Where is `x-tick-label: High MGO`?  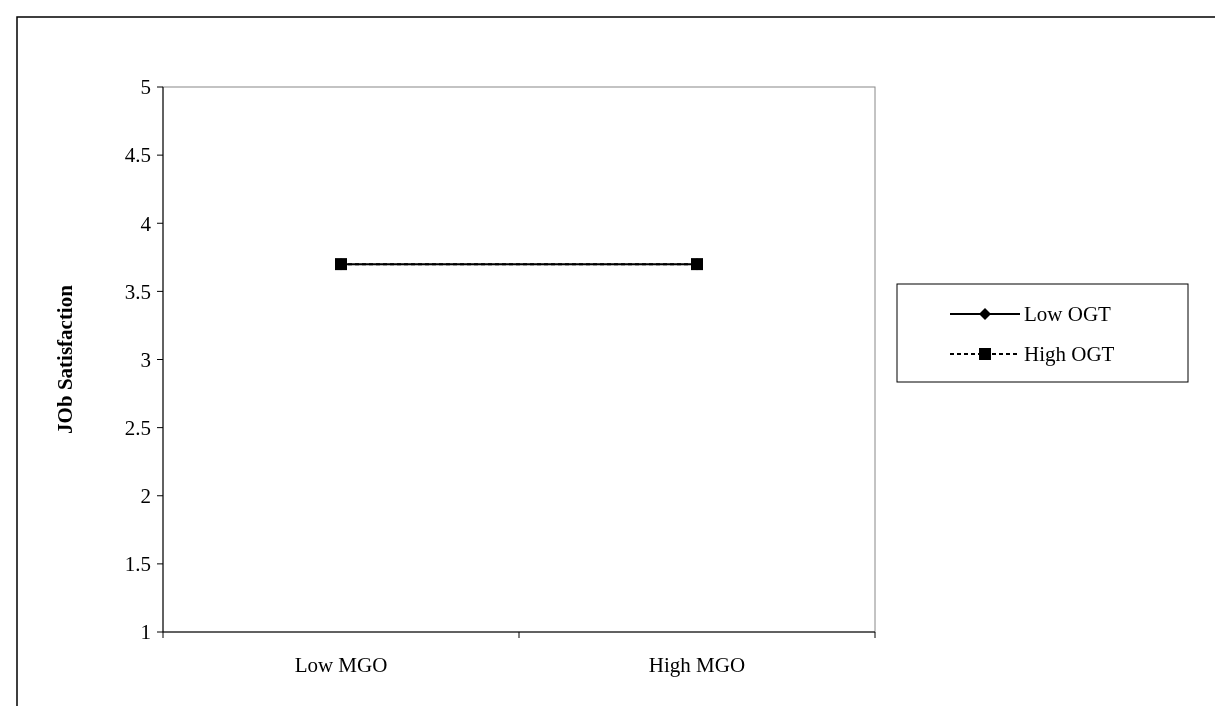 x-tick-label: High MGO is located at coordinates (697, 665).